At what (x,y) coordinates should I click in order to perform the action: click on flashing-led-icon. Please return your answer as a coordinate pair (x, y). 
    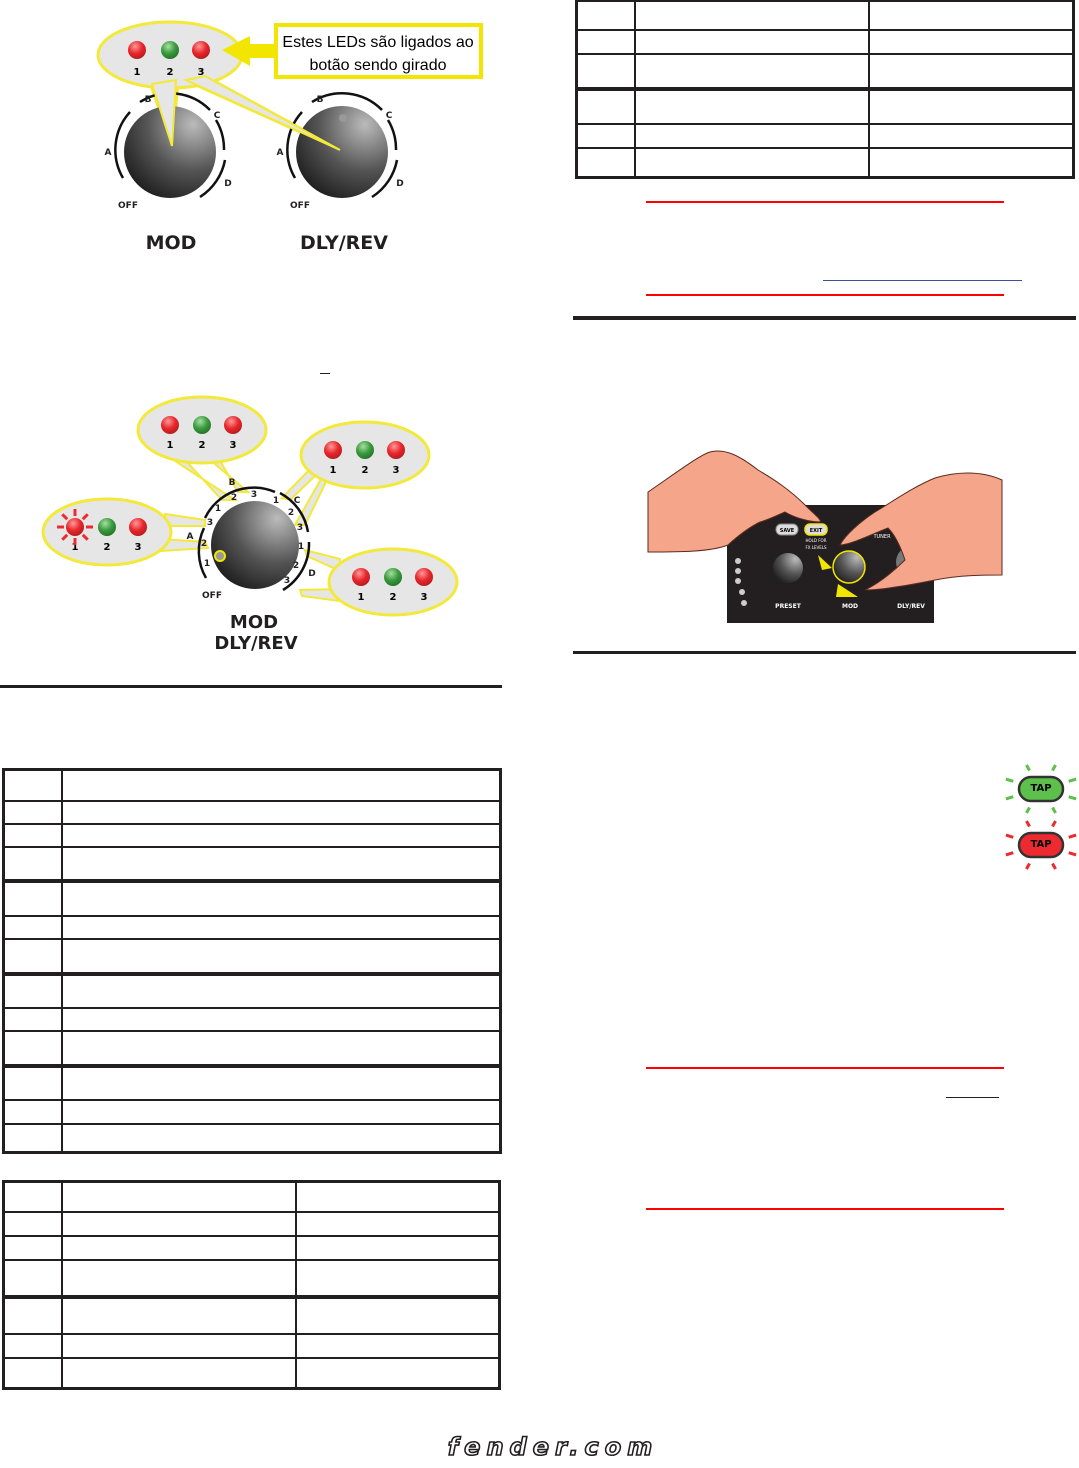
    Looking at the image, I should click on (75, 527).